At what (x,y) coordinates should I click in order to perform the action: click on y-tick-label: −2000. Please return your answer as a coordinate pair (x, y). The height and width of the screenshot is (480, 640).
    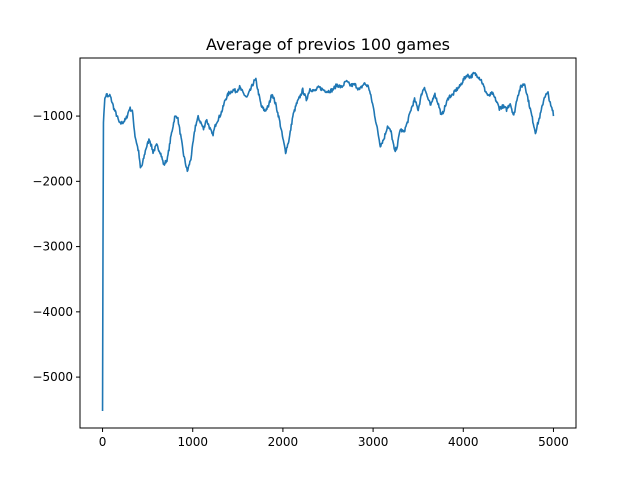
    Looking at the image, I should click on (52, 181).